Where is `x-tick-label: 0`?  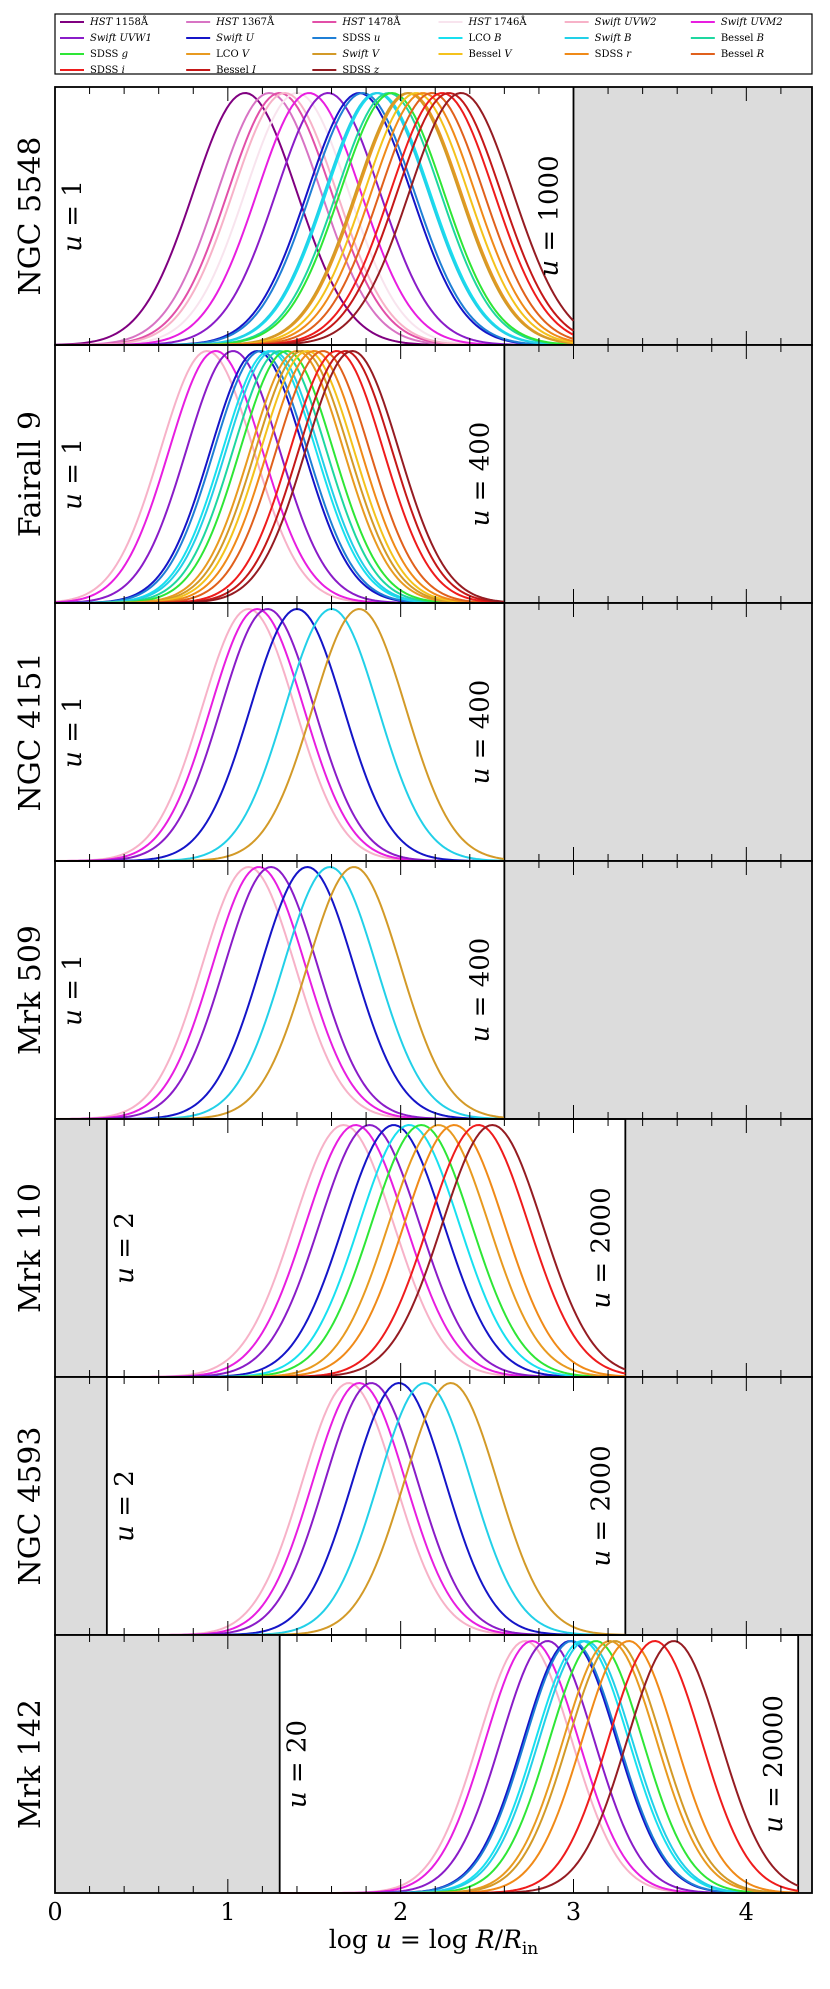
x-tick-label: 0 is located at coordinates (54, 1912).